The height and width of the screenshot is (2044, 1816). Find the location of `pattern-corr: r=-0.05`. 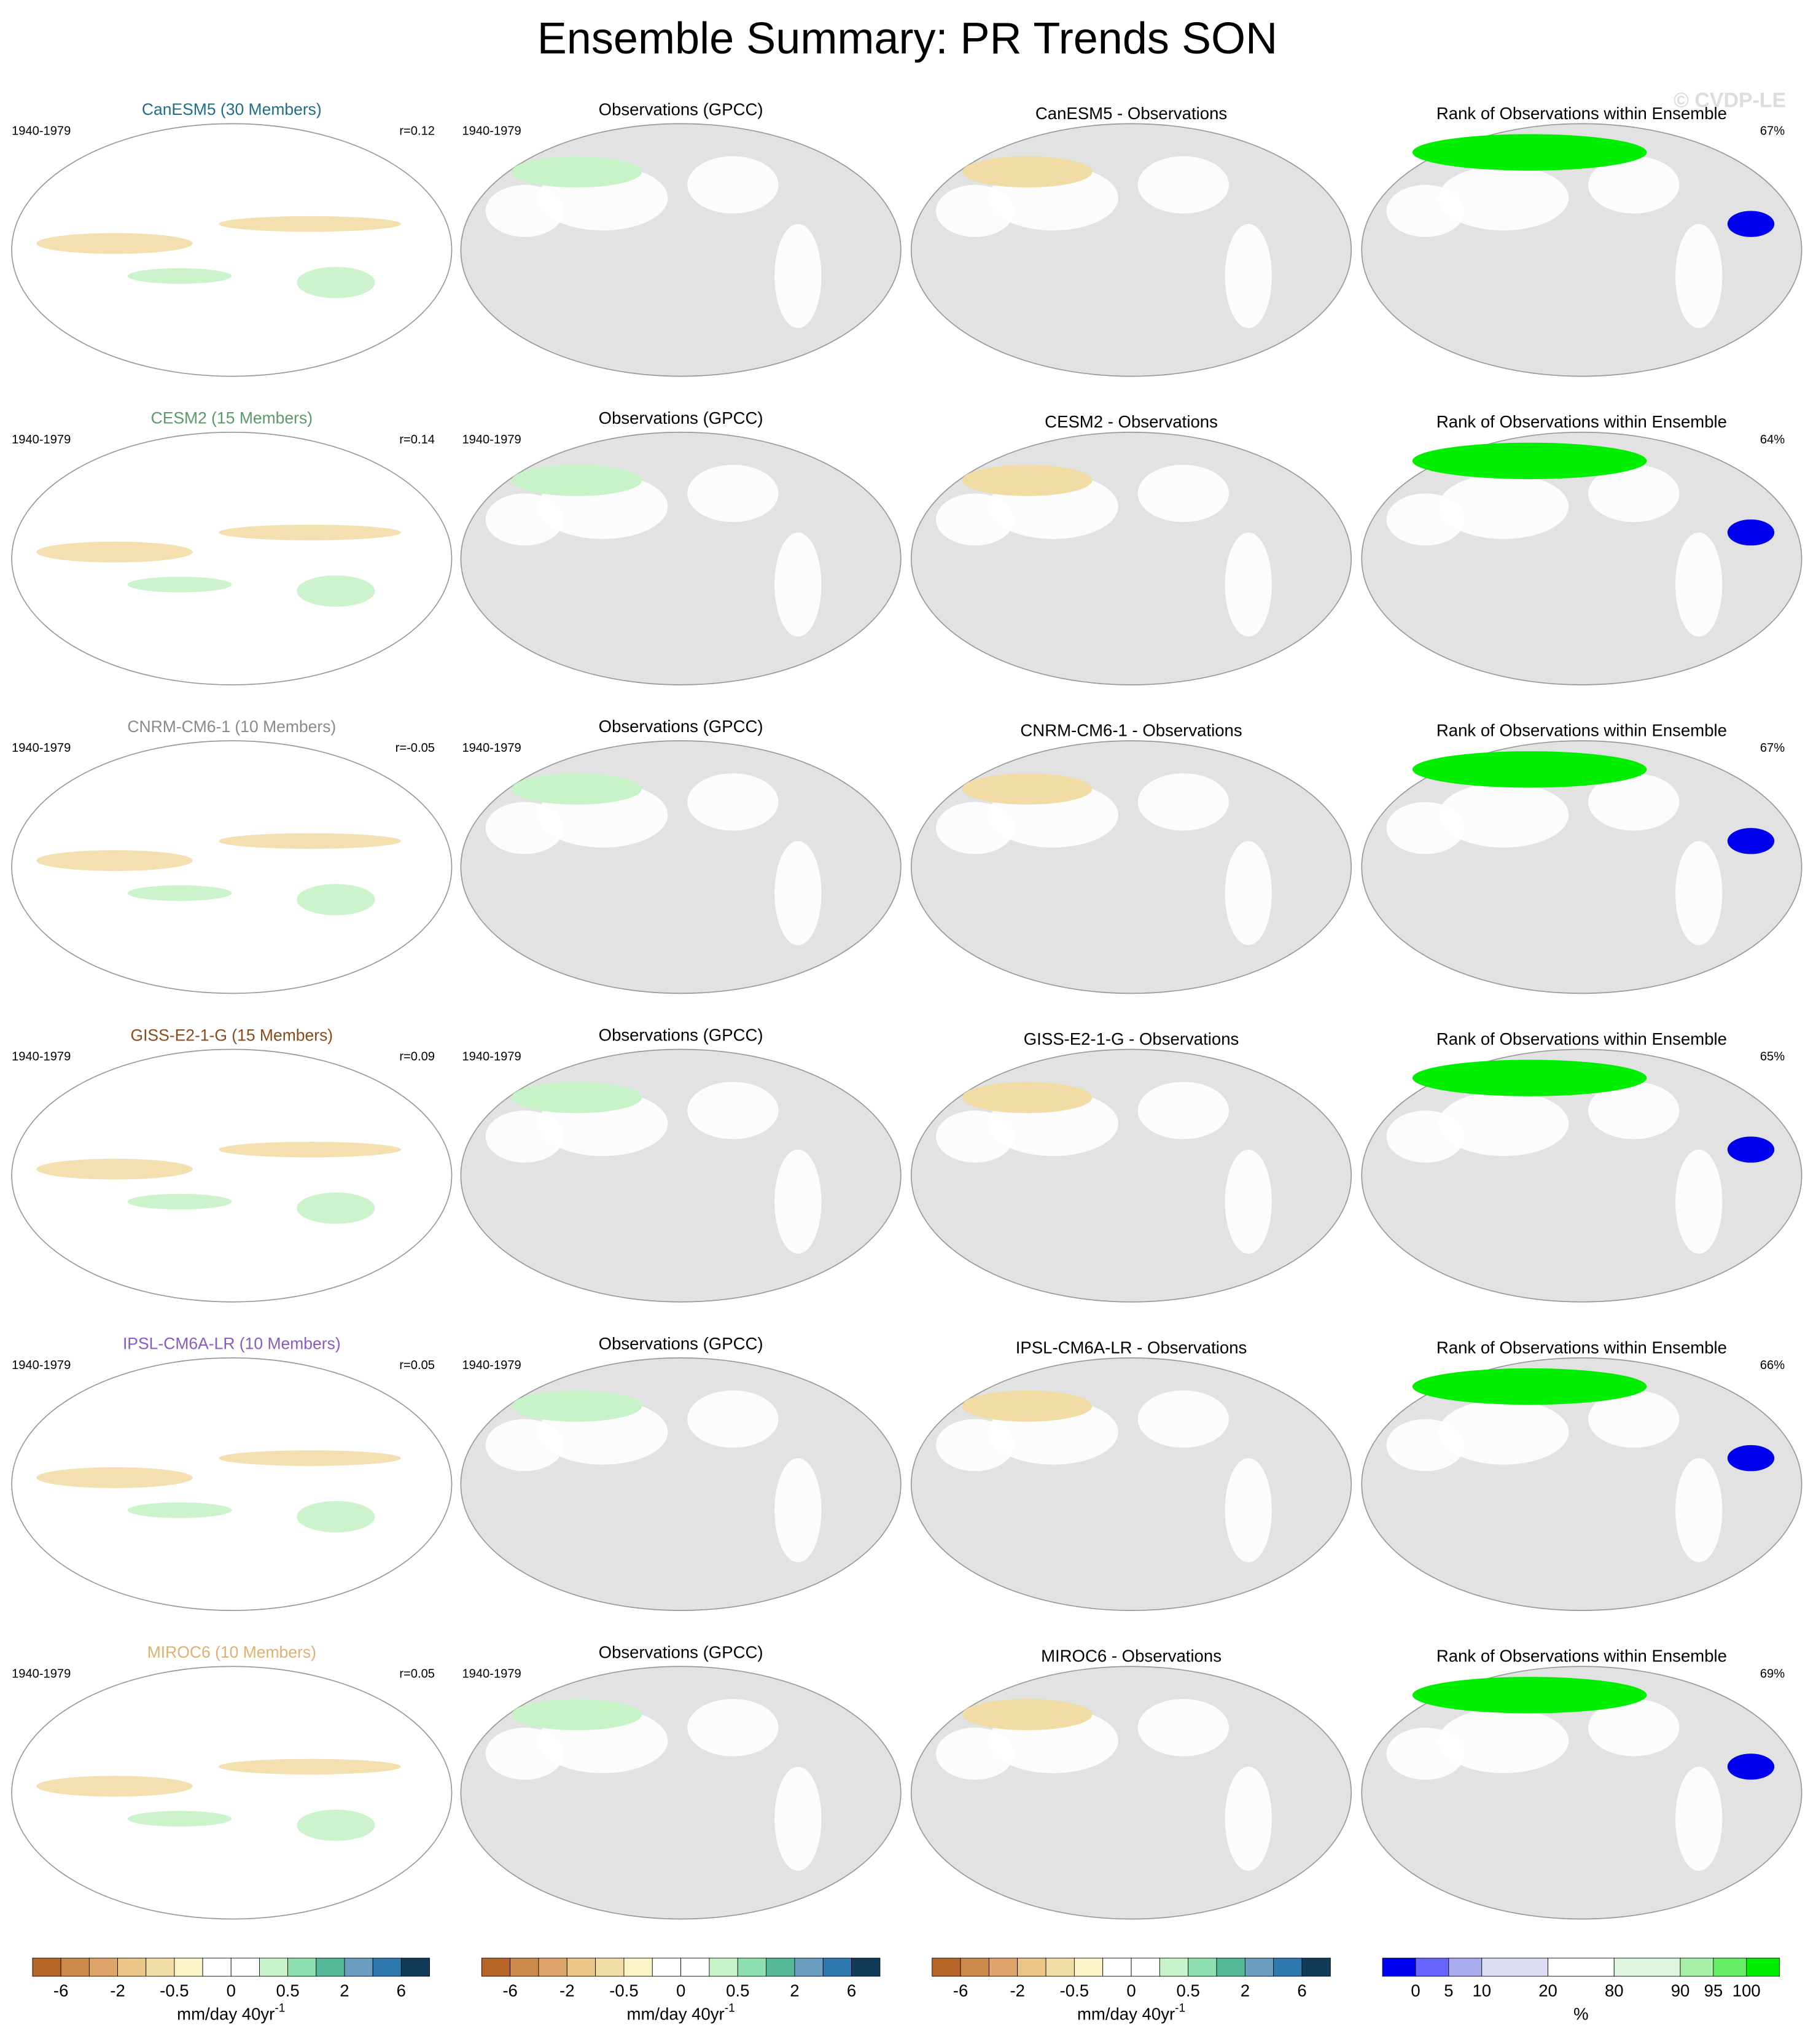

pattern-corr: r=-0.05 is located at coordinates (415, 748).